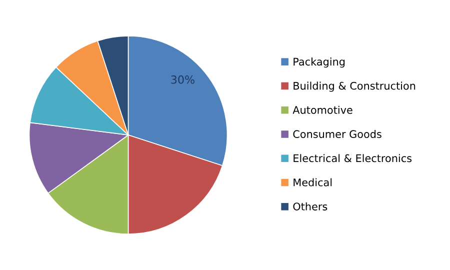 This screenshot has height=270, width=450. Describe the element at coordinates (313, 182) in the screenshot. I see `legend-label: Medical` at that location.